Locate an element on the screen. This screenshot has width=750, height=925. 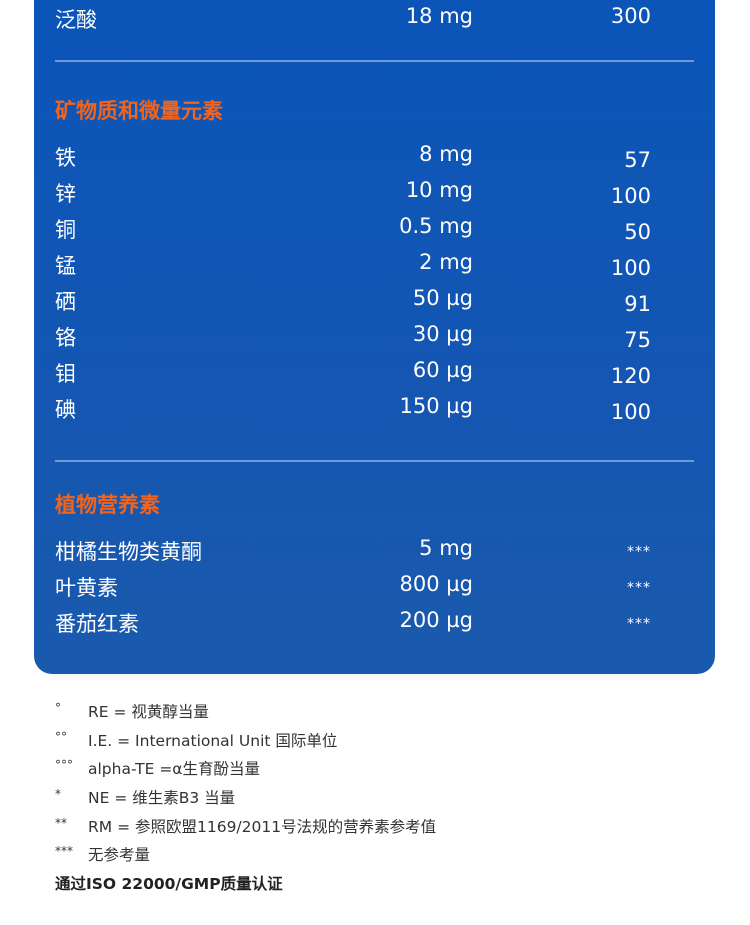
certification: 通过ISO 22000/GMP质量认证 is located at coordinates (169, 884).